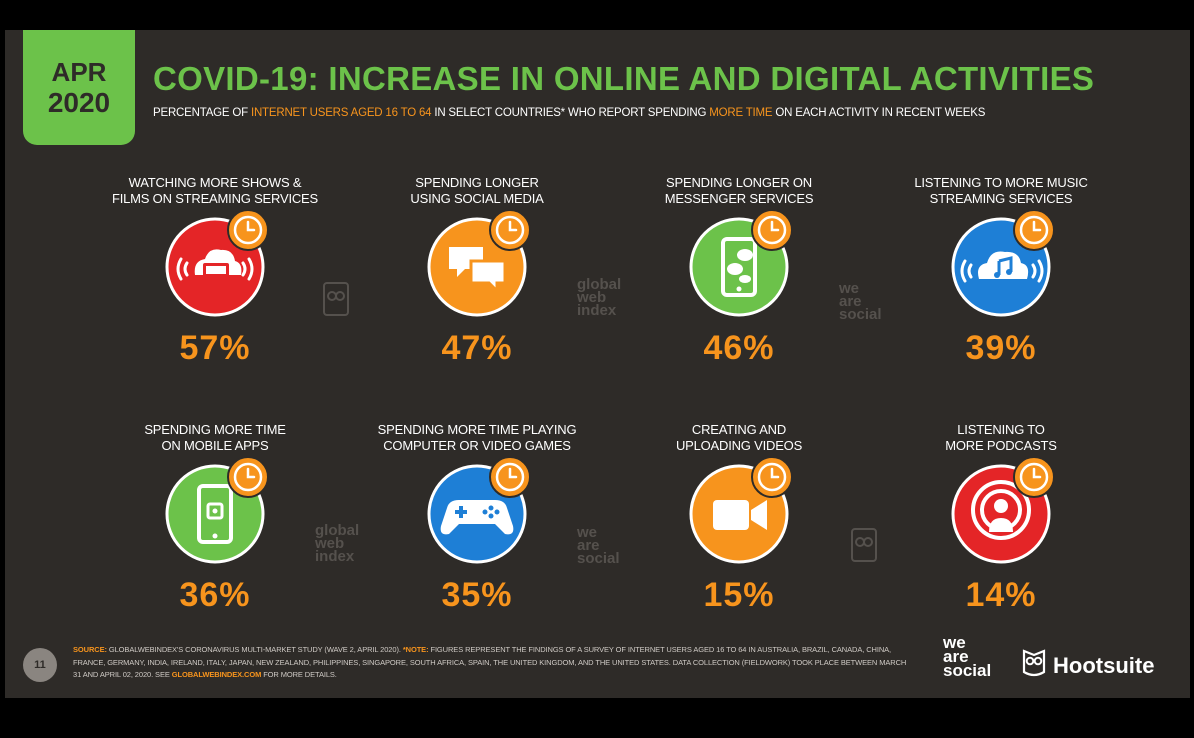 The height and width of the screenshot is (738, 1194). Describe the element at coordinates (90, 649) in the screenshot. I see `source-label: SOURCE:` at that location.